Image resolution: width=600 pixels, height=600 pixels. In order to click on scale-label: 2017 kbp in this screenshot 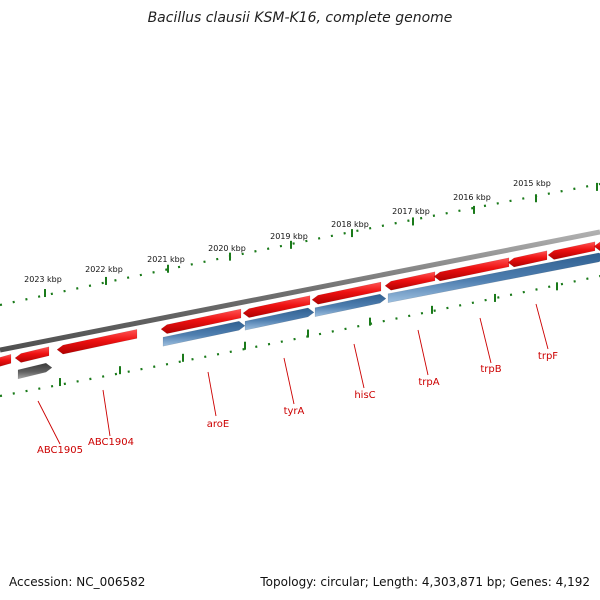, I will do `click(411, 211)`.